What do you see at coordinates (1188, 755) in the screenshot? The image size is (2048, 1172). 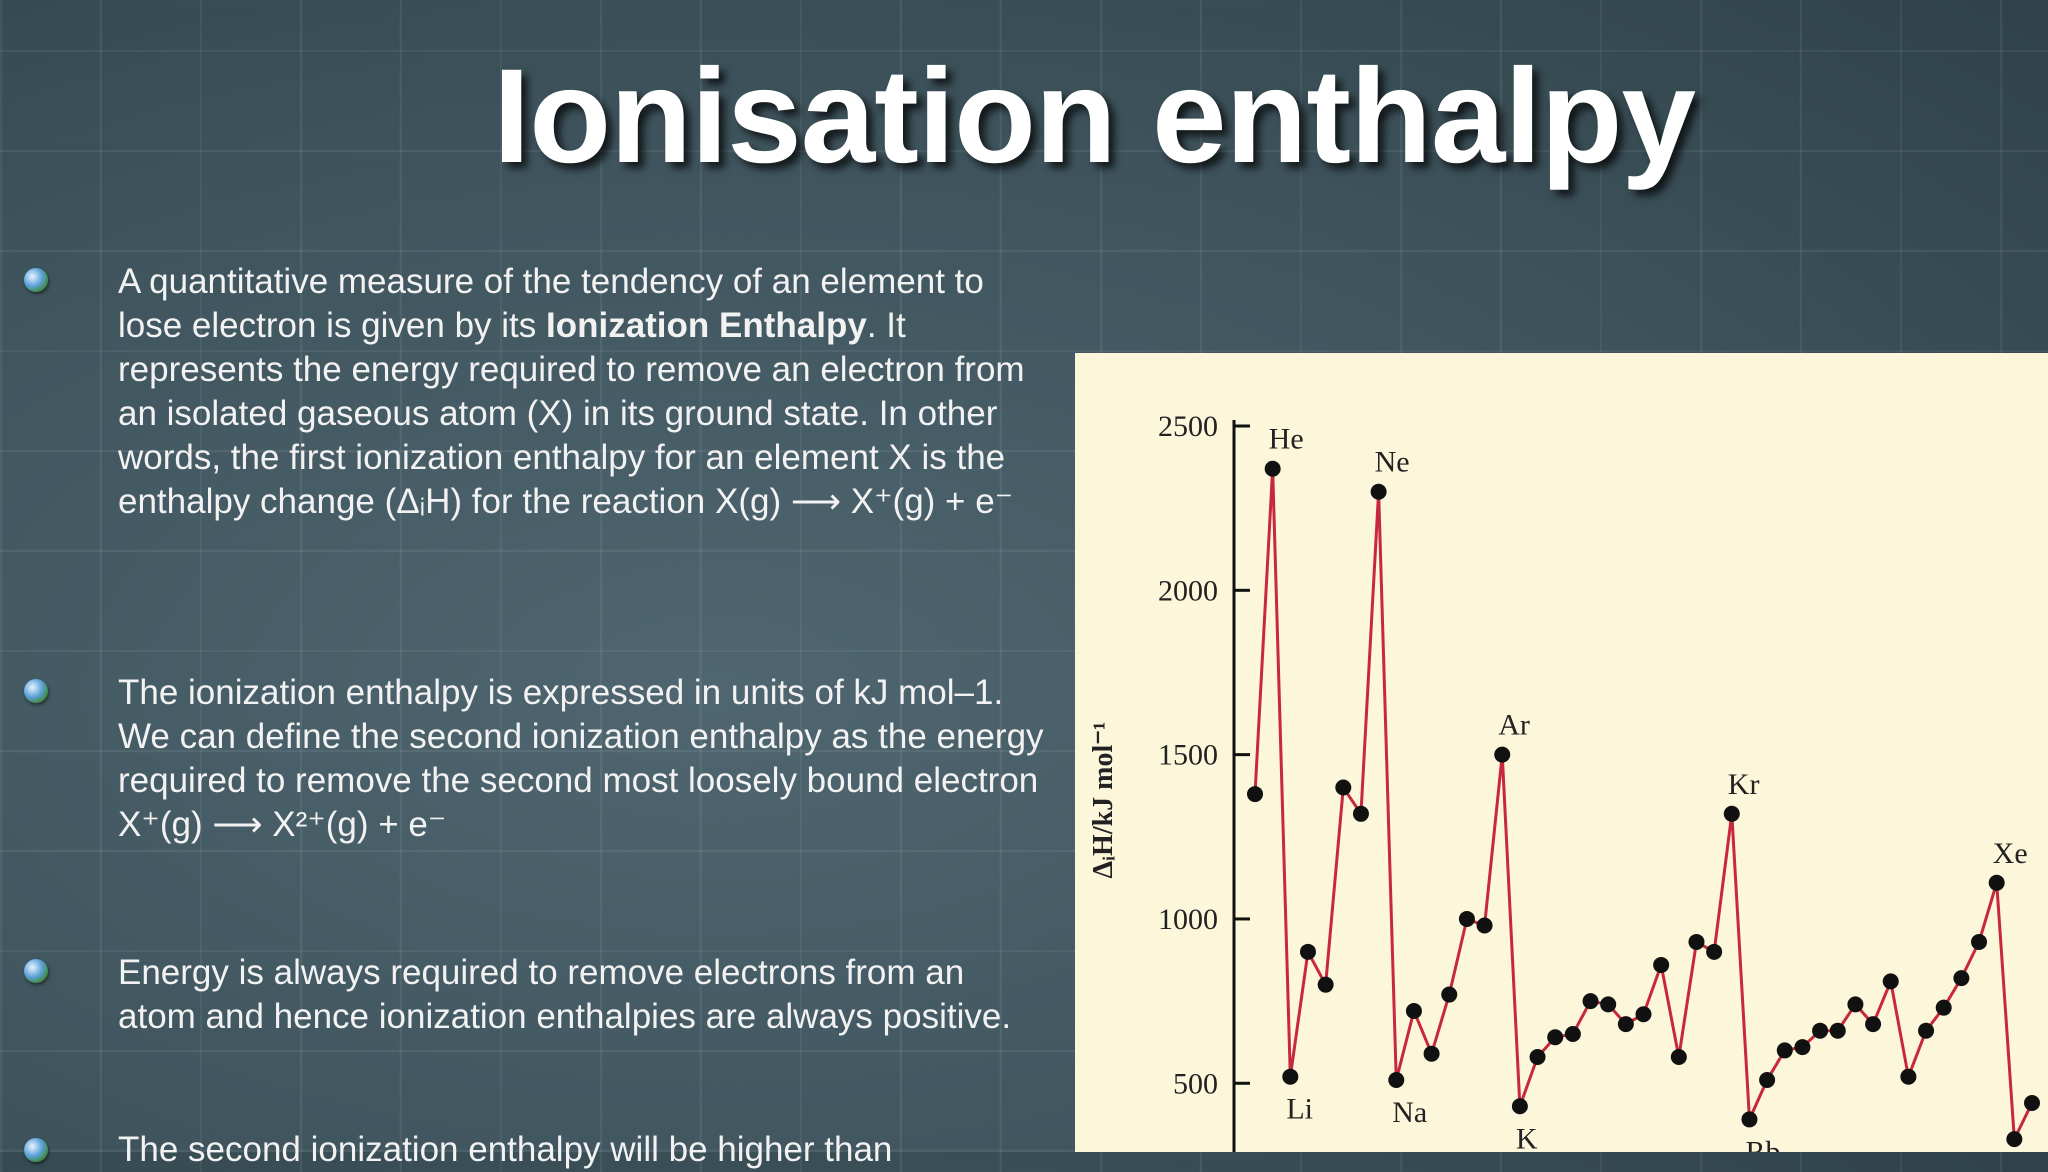 I see `y-tick-label: 1500` at bounding box center [1188, 755].